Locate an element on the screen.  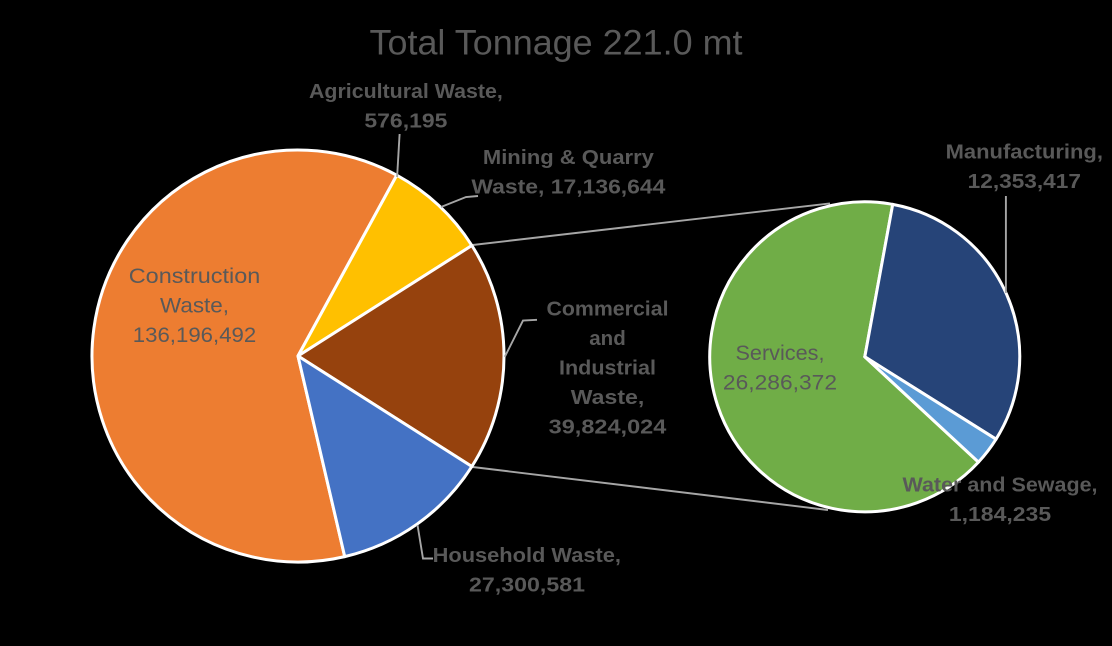
svg-text: Agricultural Waste, is located at coordinates (406, 91).